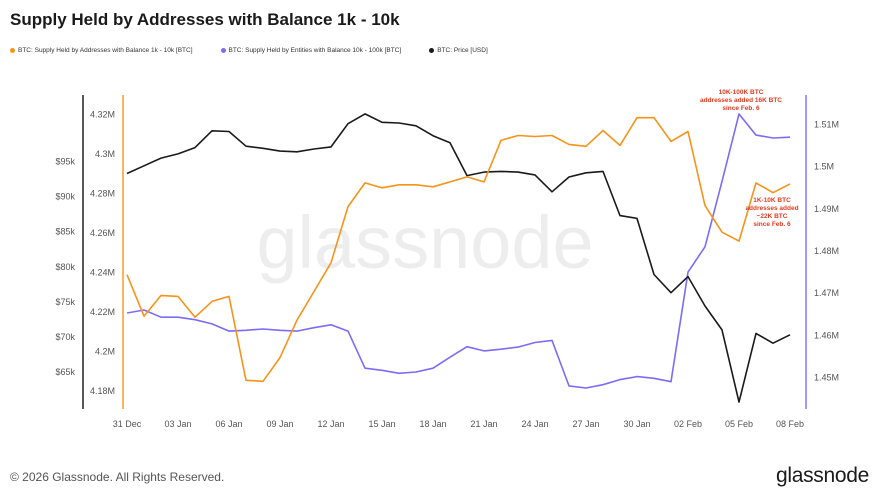 Image resolution: width=879 pixels, height=495 pixels. What do you see at coordinates (790, 424) in the screenshot?
I see `x-tick-label: 08 Feb` at bounding box center [790, 424].